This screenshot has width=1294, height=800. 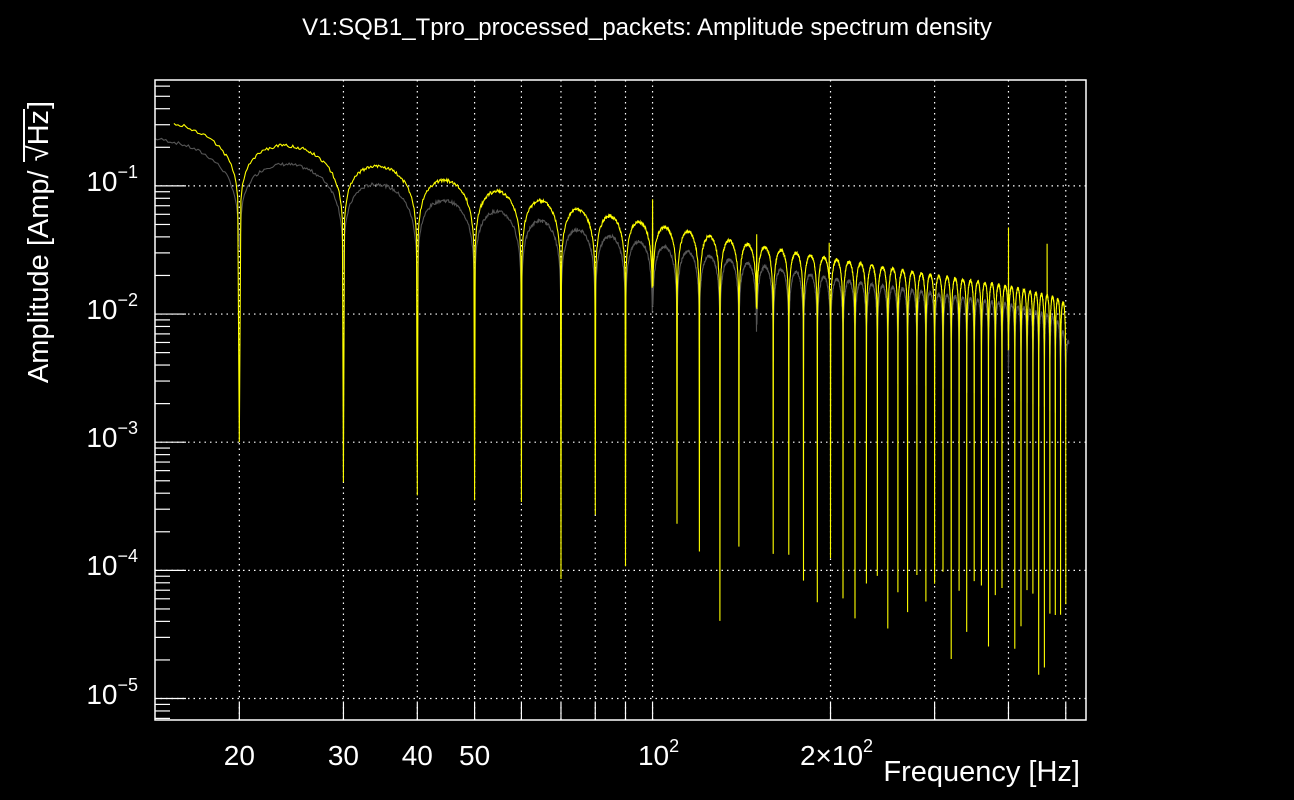 I want to click on x-tick-label-base: 10, so click(x=653, y=755).